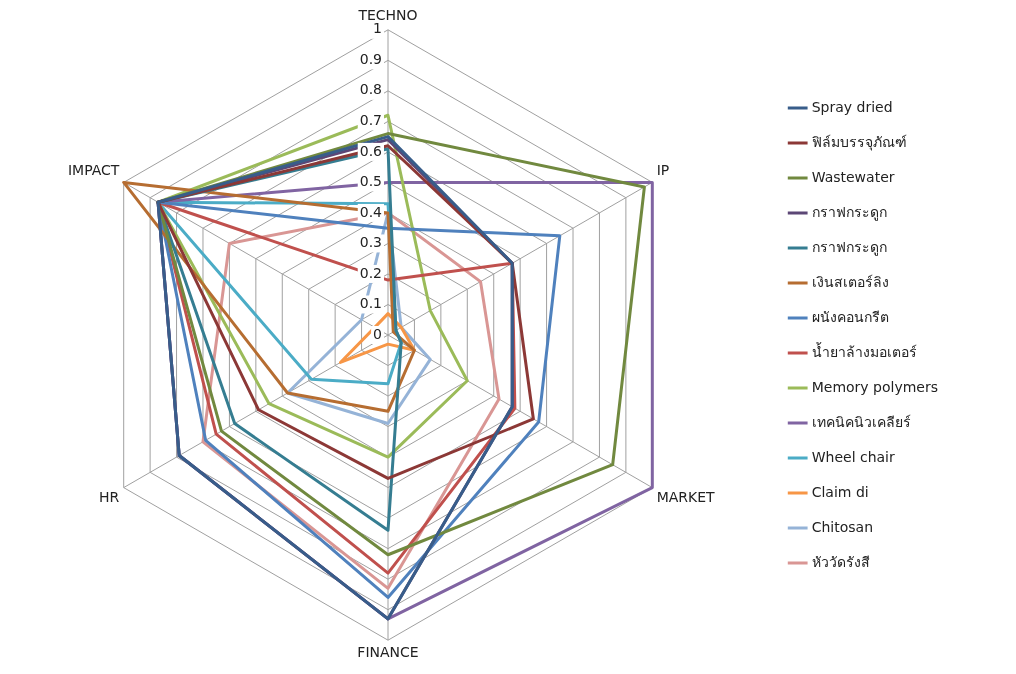 The image size is (1016, 674). Describe the element at coordinates (370, 303) in the screenshot. I see `y-tick-label: 0.1` at that location.